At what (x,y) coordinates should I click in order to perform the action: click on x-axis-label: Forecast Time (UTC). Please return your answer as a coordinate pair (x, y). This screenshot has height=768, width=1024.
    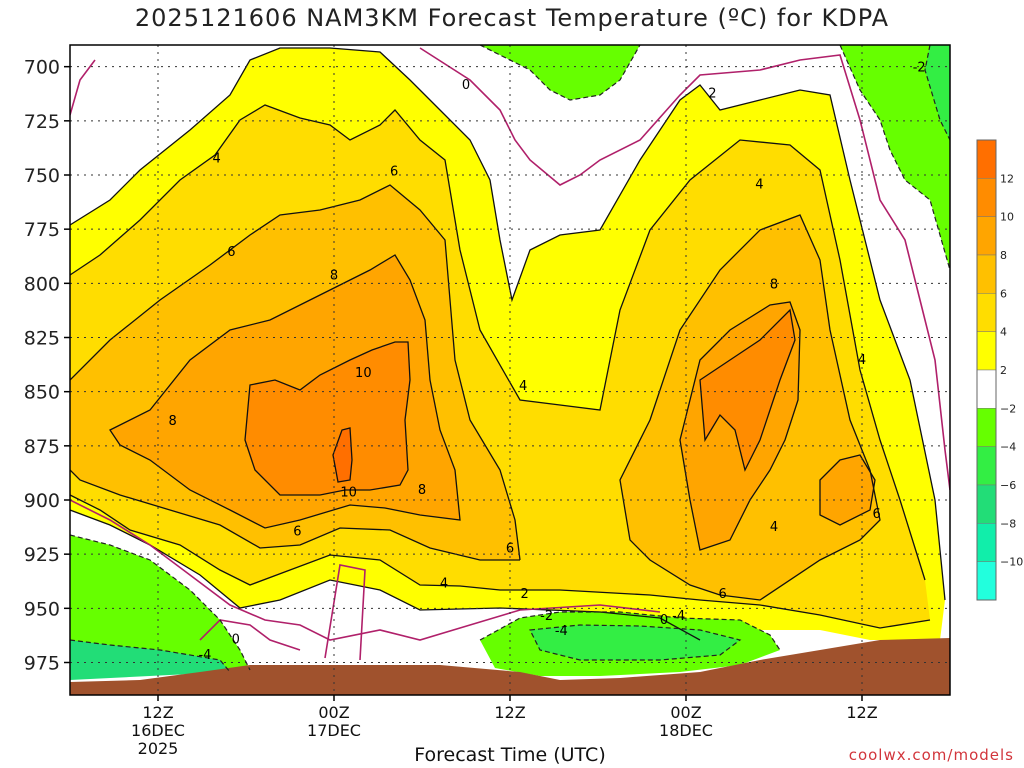
    Looking at the image, I should click on (510, 755).